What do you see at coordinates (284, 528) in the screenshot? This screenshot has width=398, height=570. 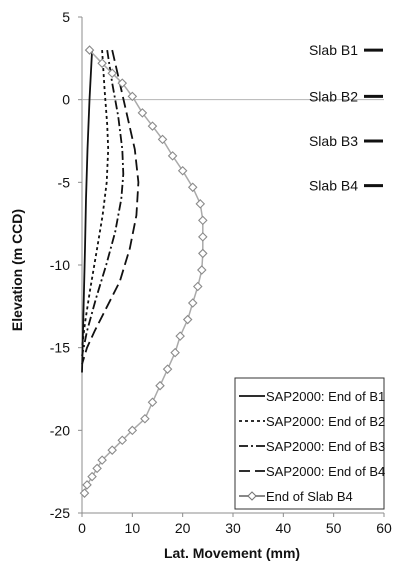 I see `x-tick-label: 40` at bounding box center [284, 528].